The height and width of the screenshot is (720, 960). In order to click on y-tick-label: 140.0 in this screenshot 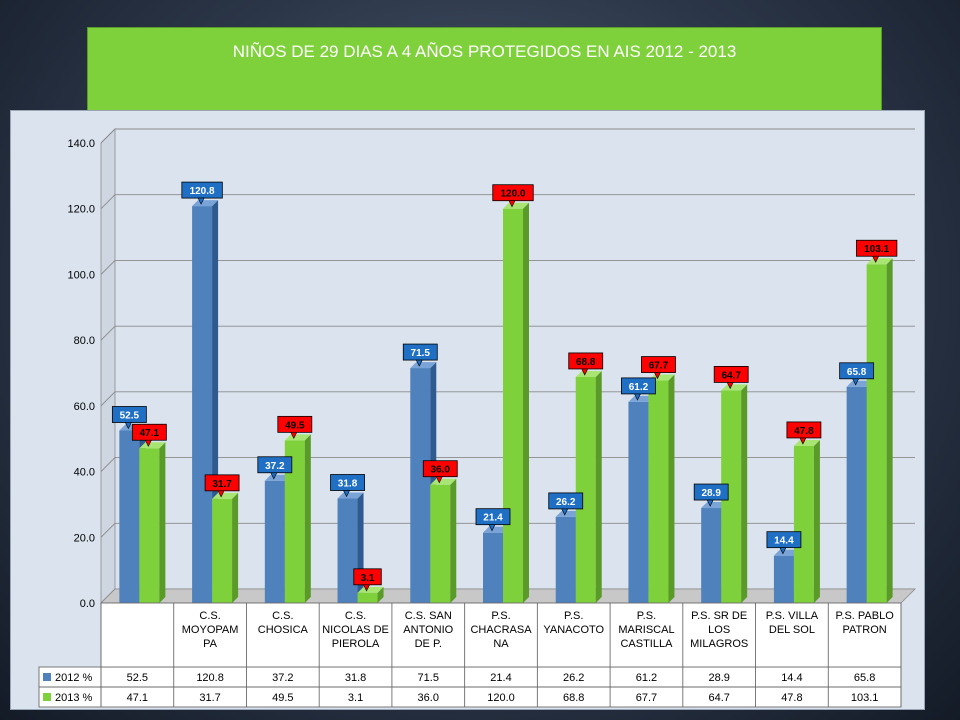, I will do `click(81, 144)`.